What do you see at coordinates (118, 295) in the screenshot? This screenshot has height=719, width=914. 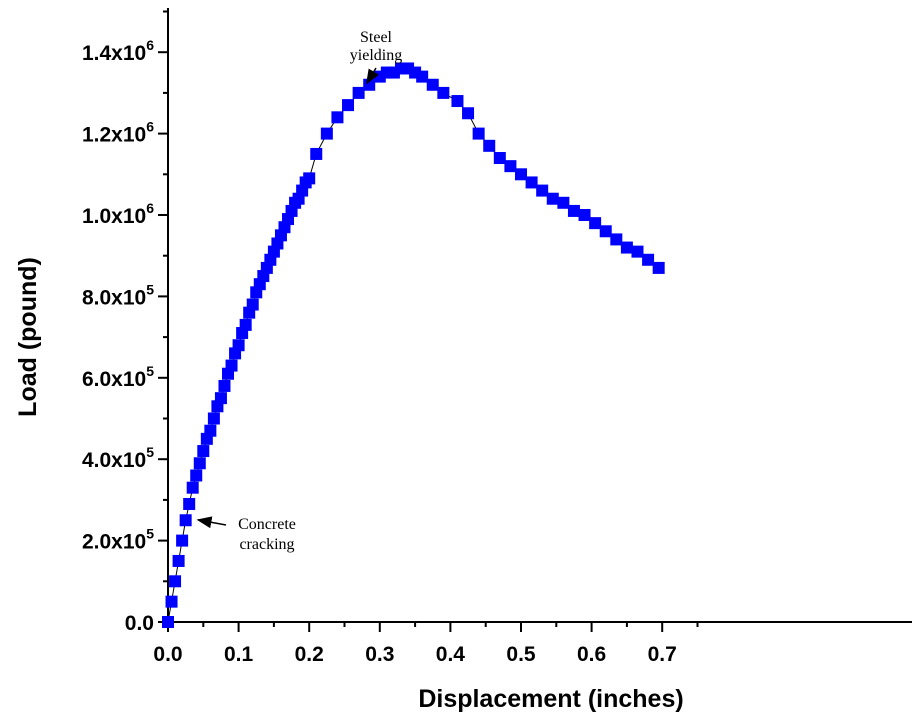 I see `y-tick-label: 8.0x10⁵` at bounding box center [118, 295].